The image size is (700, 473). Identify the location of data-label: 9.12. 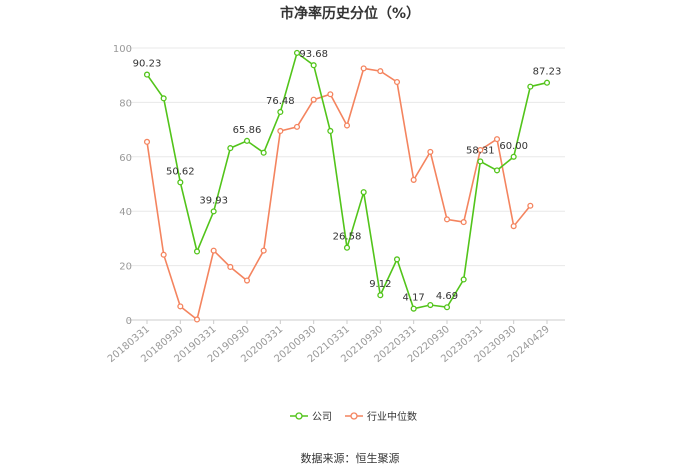
(380, 284).